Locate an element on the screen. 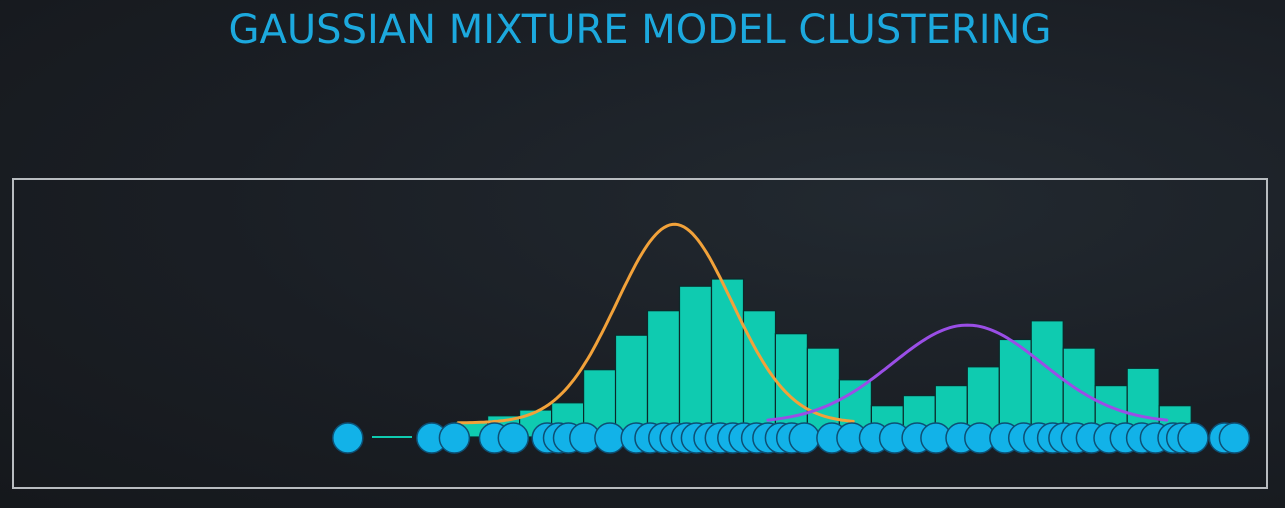 Image resolution: width=1285 pixels, height=508 pixels. data-points is located at coordinates (791, 438).